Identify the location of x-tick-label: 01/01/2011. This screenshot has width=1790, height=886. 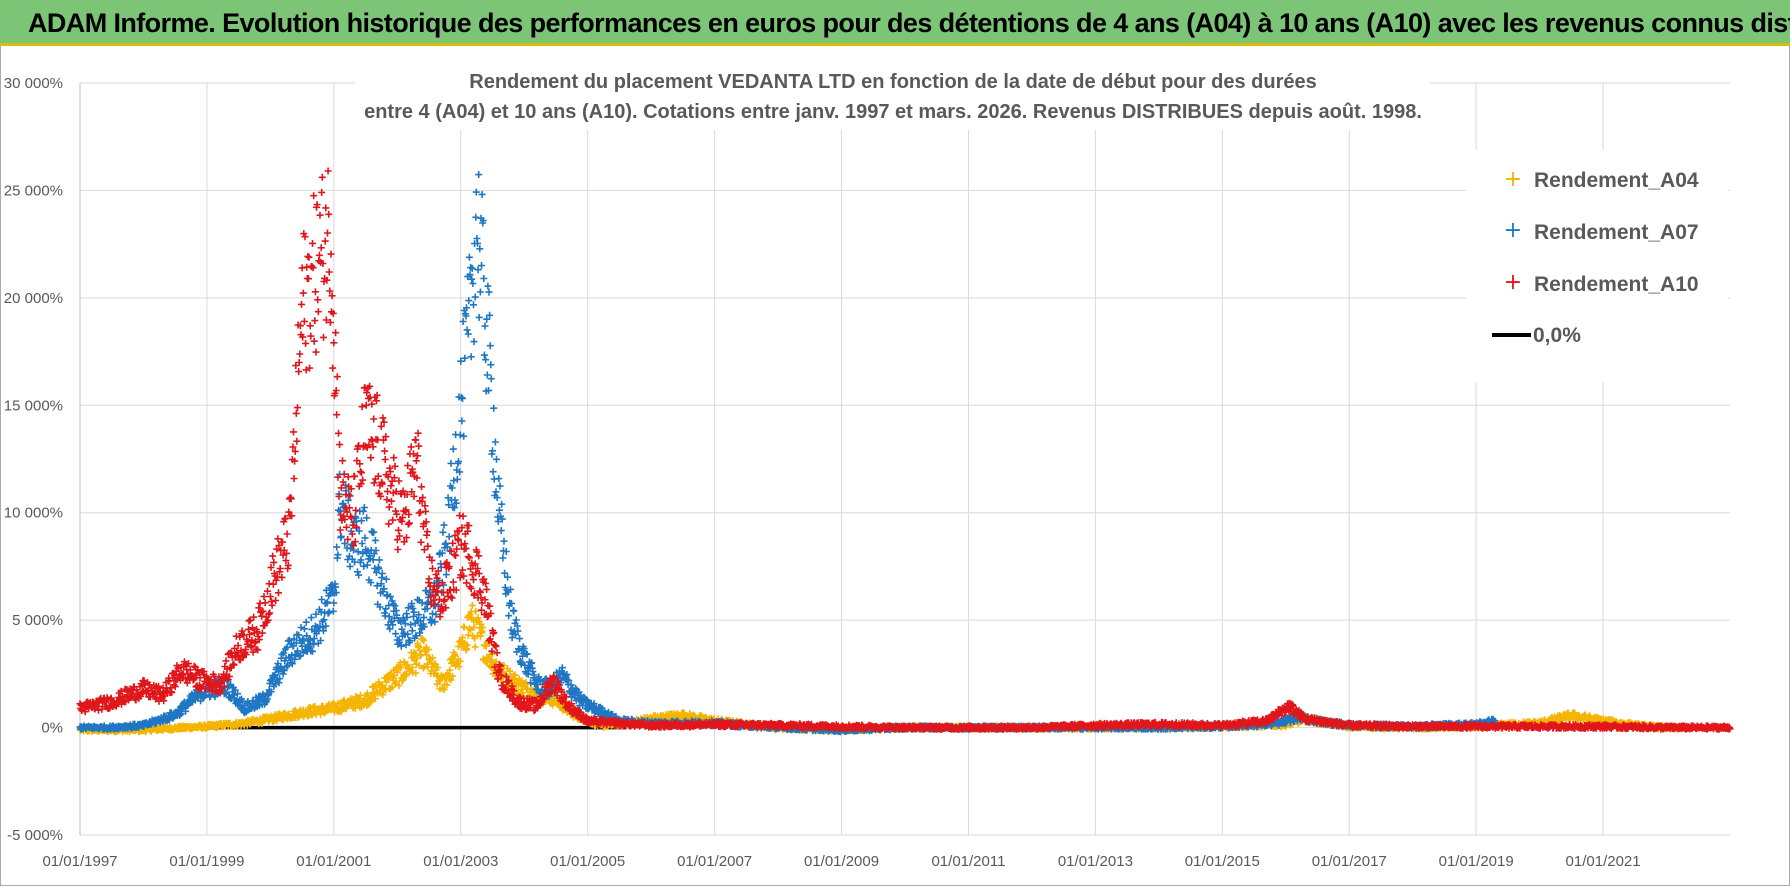
(968, 861).